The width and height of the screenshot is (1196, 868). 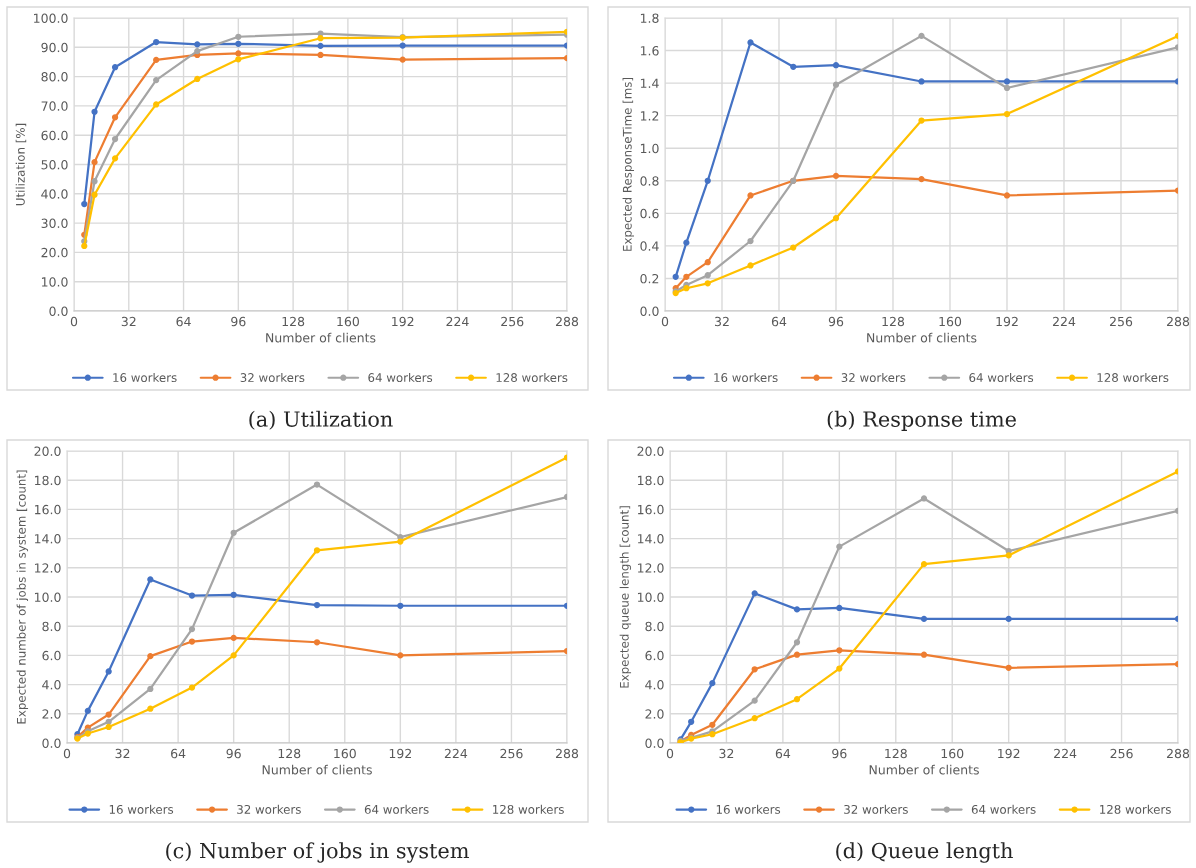 I want to click on x-tick-label: 256, so click(x=511, y=753).